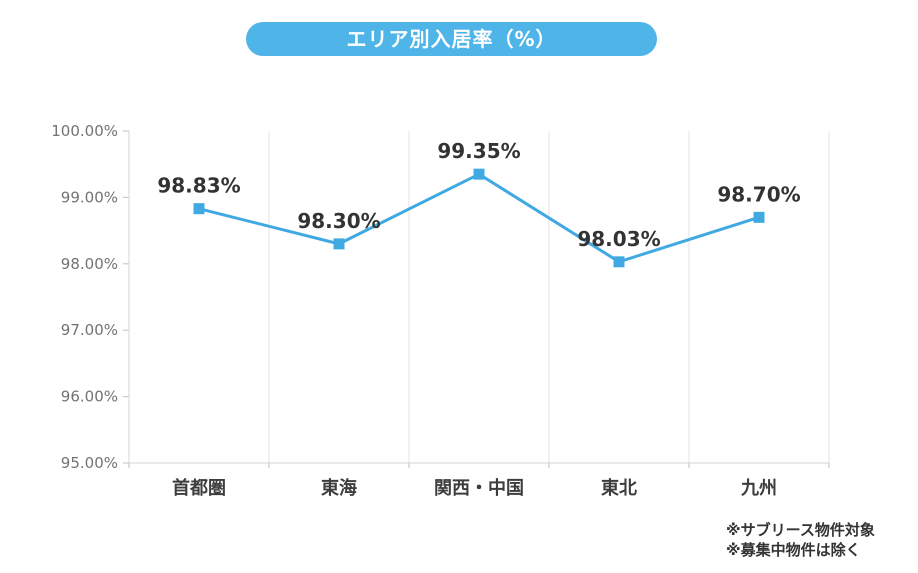 This screenshot has height=573, width=918. Describe the element at coordinates (89, 330) in the screenshot. I see `y-axis-label: 97.00%` at that location.